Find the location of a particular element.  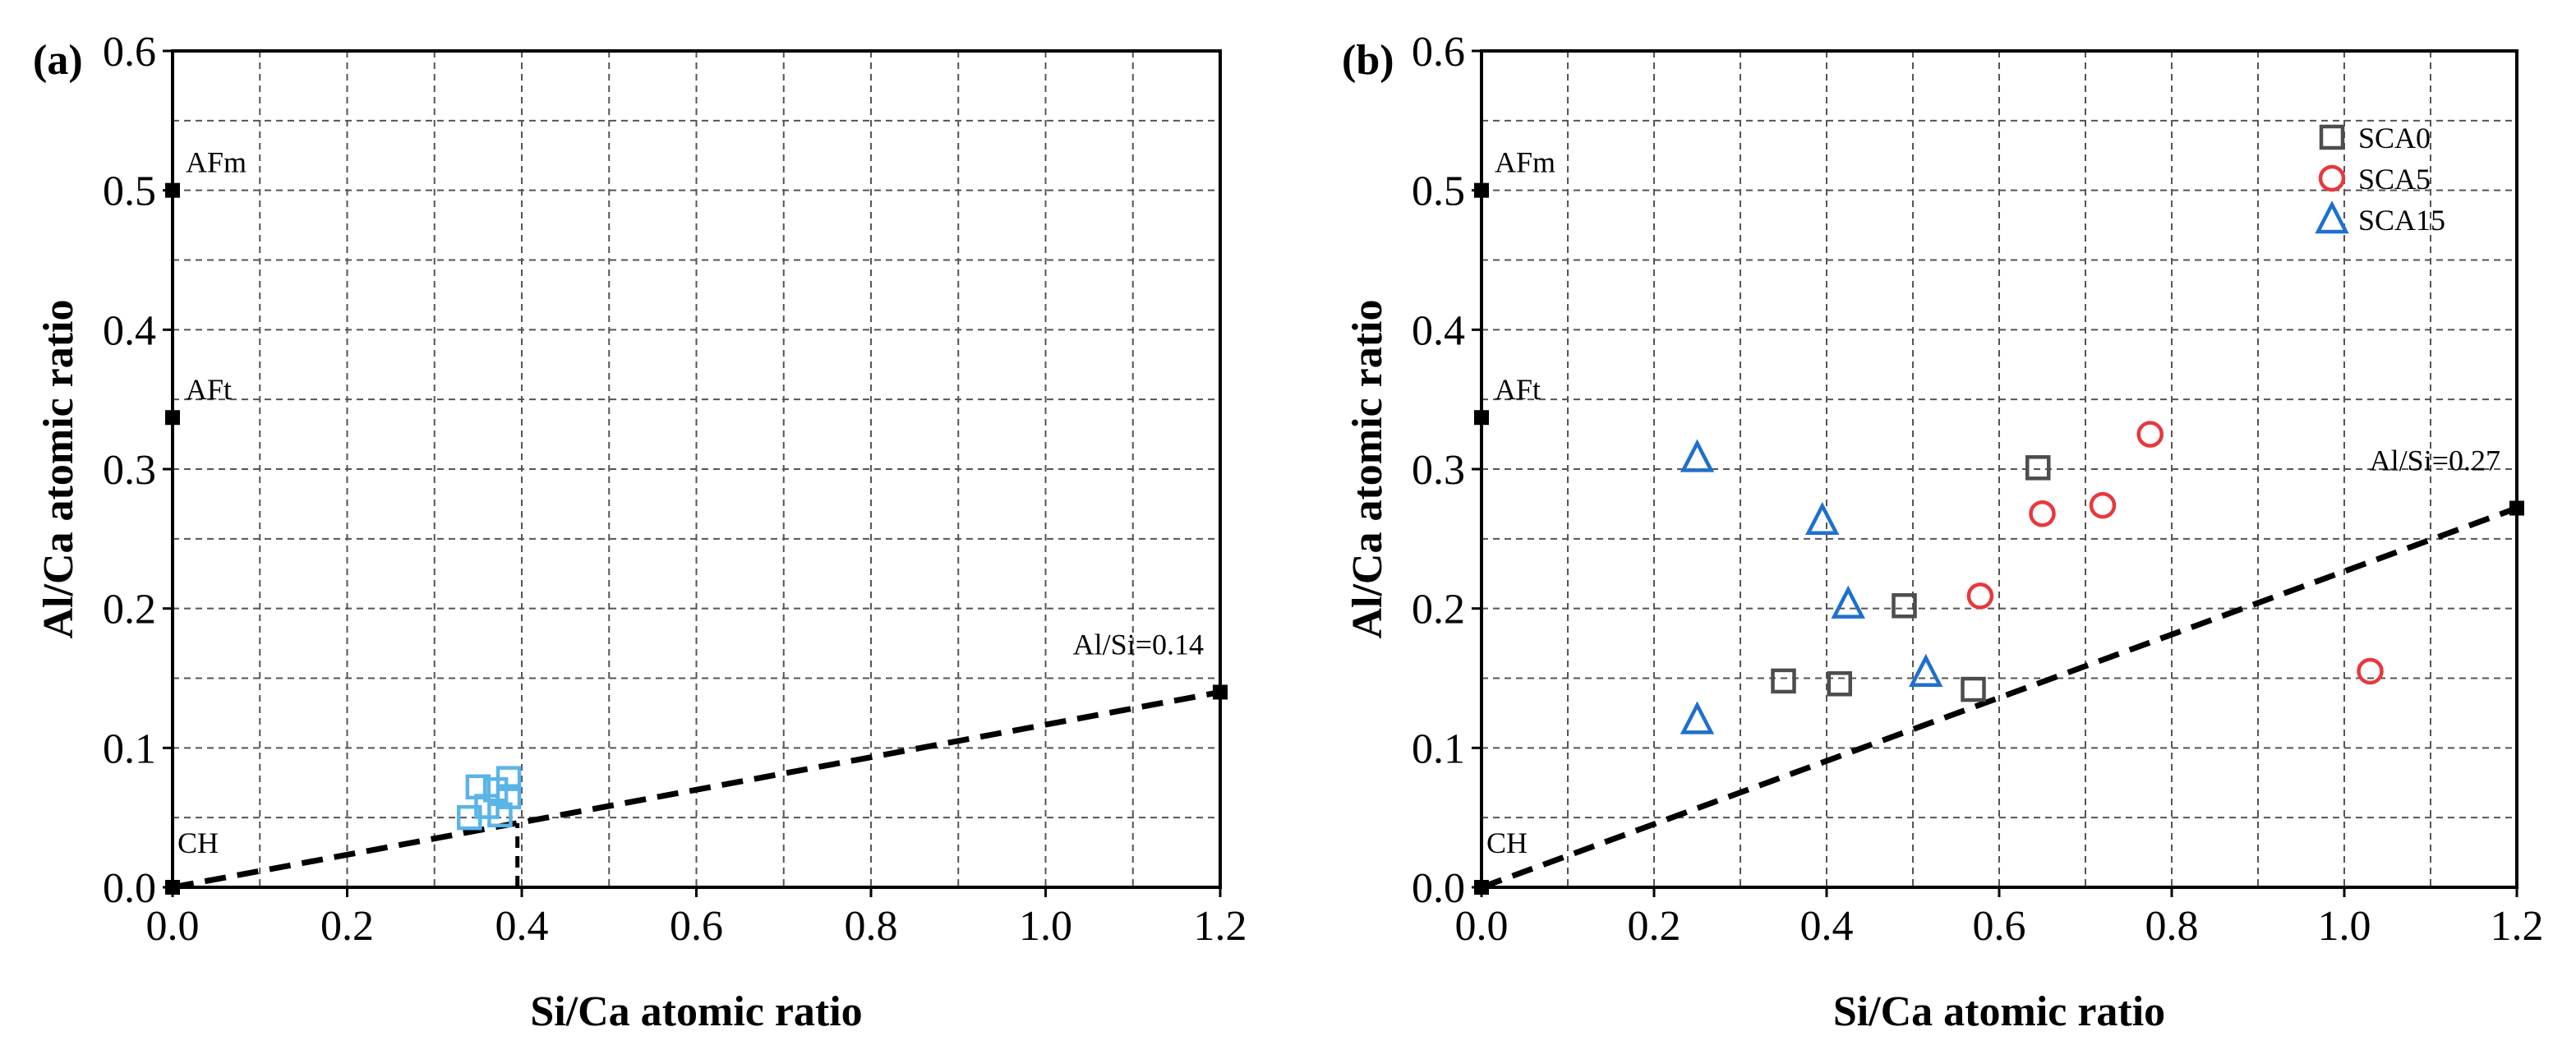

panel-label: (b) is located at coordinates (1368, 60).